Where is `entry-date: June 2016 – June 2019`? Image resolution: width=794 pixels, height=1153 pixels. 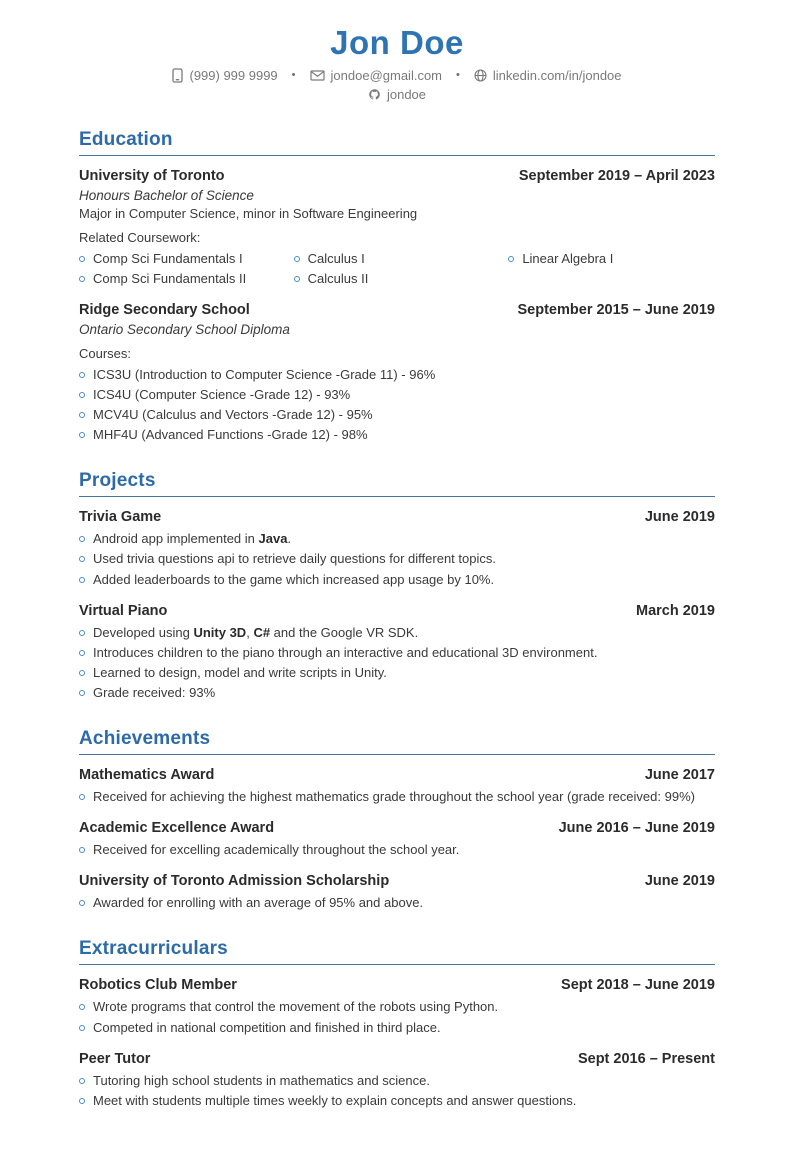
entry-date: June 2016 – June 2019 is located at coordinates (636, 828).